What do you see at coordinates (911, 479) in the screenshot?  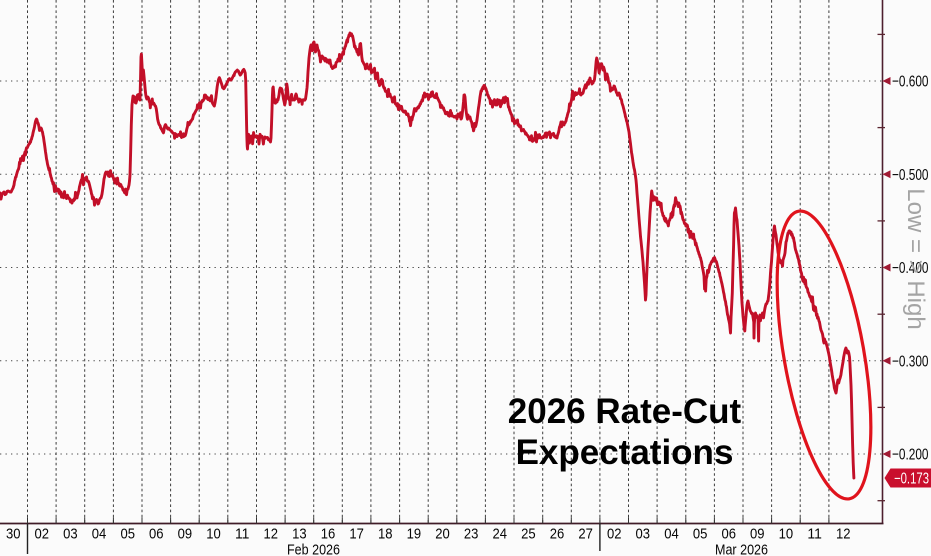 I see `svg-text: −0.173` at bounding box center [911, 479].